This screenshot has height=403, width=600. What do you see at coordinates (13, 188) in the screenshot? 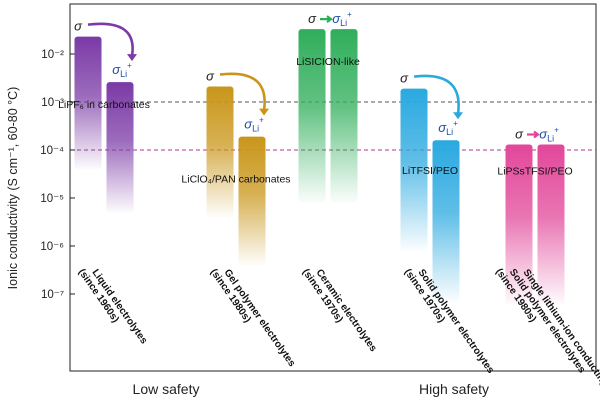
I see `y-axis-label: Ionic conductivity (S cm⁻¹, 60-80 °C)` at bounding box center [13, 188].